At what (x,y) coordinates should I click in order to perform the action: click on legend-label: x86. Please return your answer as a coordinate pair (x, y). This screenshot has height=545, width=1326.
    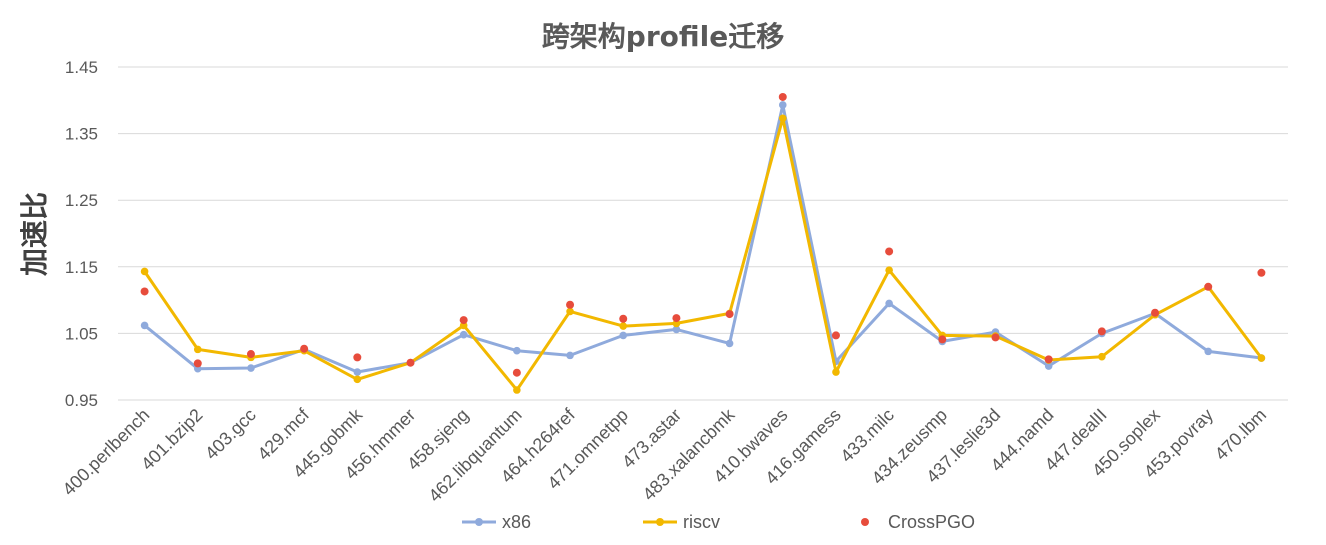
    Looking at the image, I should click on (516, 522).